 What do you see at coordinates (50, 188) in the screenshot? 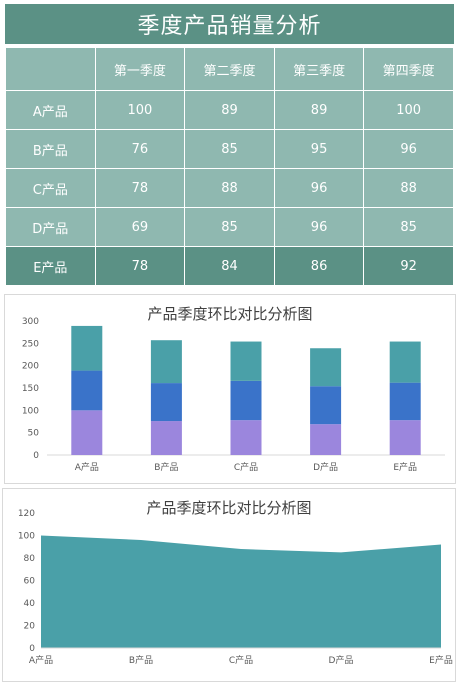
I see `row-label: C产品` at bounding box center [50, 188].